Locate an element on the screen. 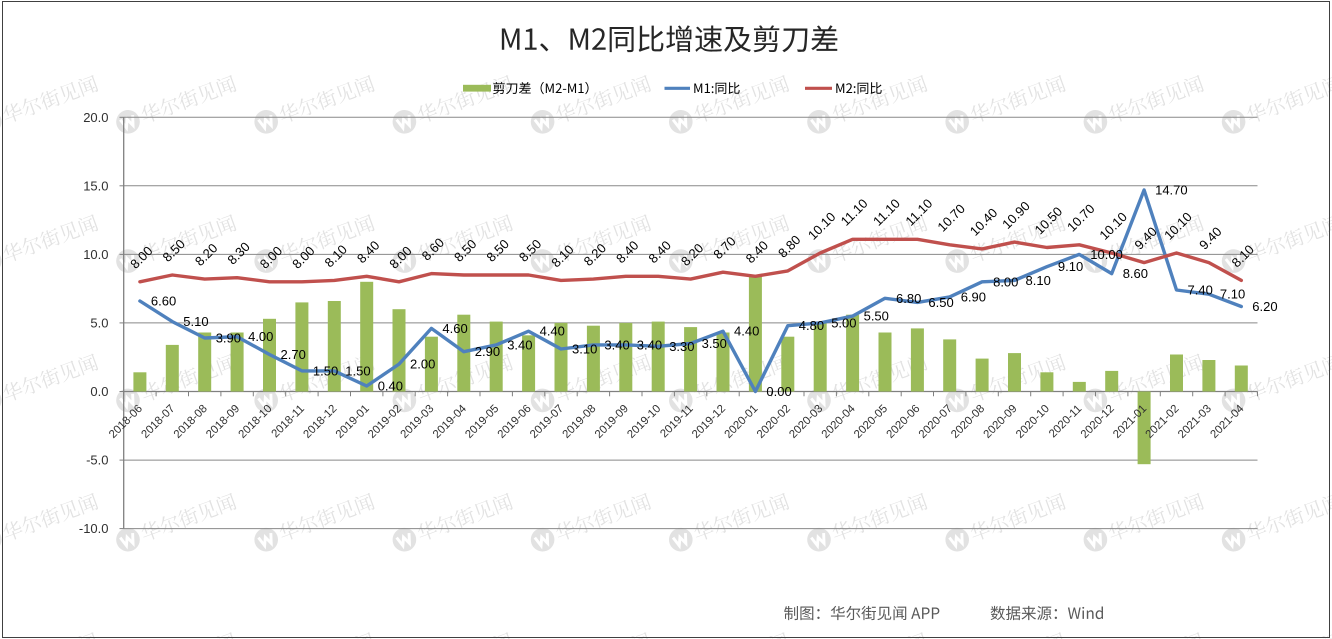 The height and width of the screenshot is (639, 1332). svg-text: 6.60 is located at coordinates (163, 301).